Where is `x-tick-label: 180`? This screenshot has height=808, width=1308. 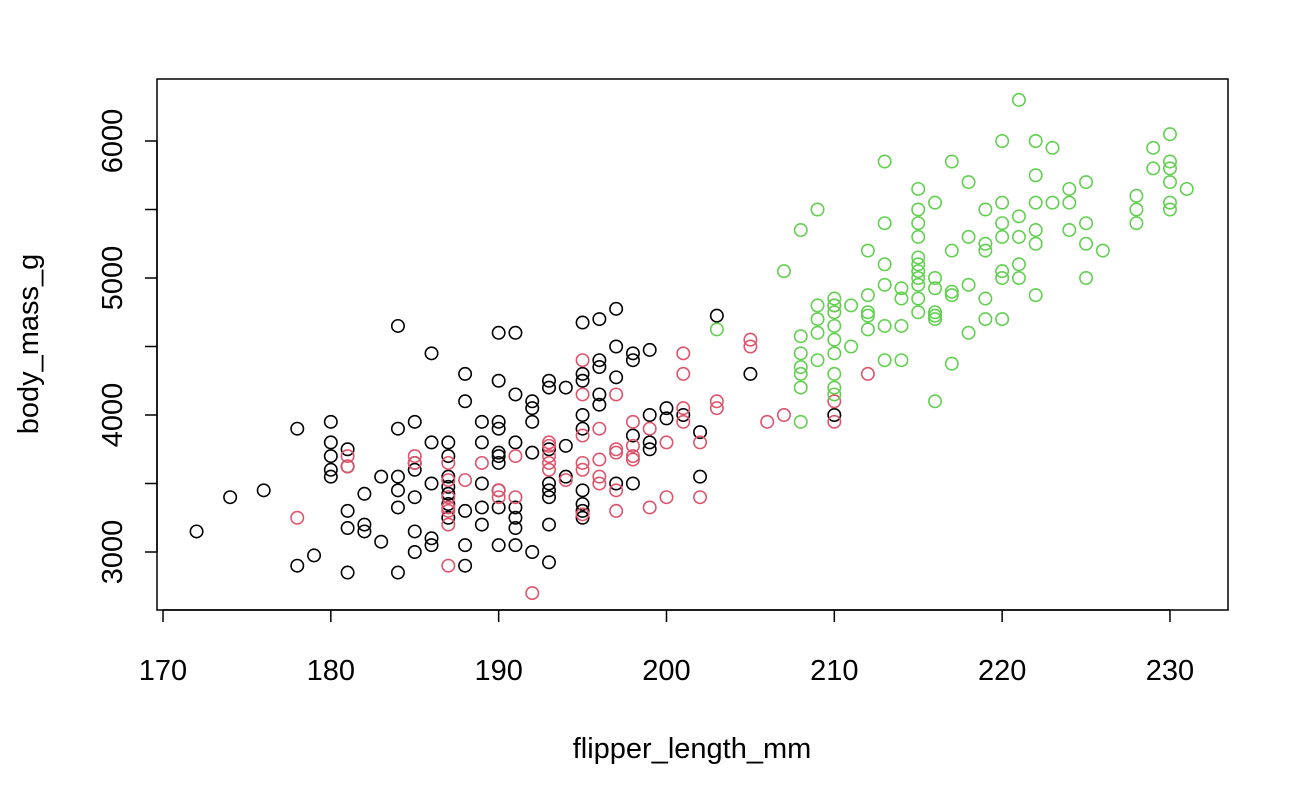 x-tick-label: 180 is located at coordinates (331, 671).